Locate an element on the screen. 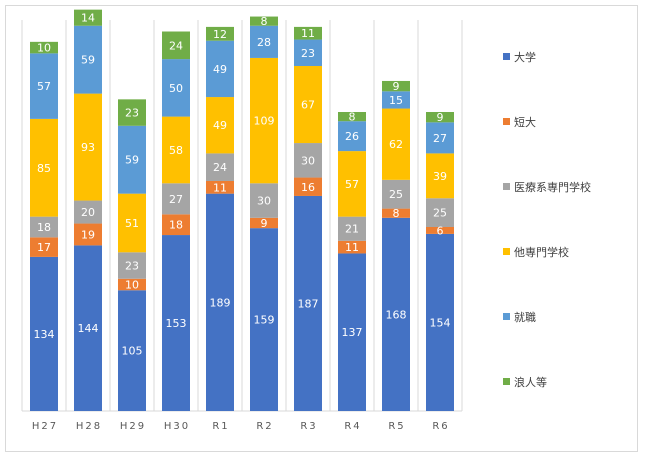 The height and width of the screenshot is (458, 645). x-tick-label: R4 is located at coordinates (352, 426).